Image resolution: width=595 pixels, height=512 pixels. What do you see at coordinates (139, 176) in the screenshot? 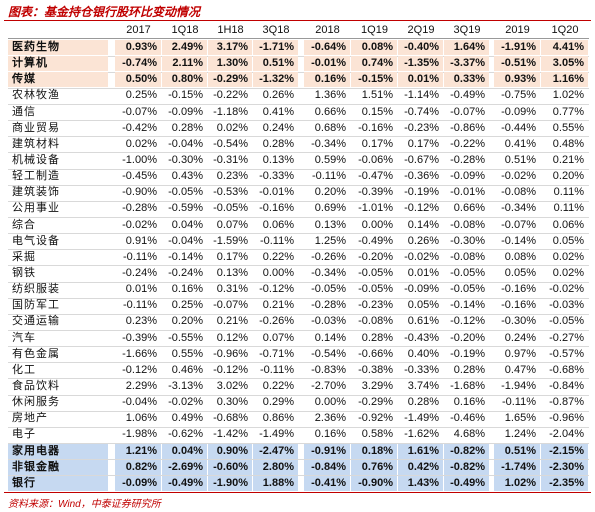
I see `cell-value: -0.45%` at bounding box center [139, 176].